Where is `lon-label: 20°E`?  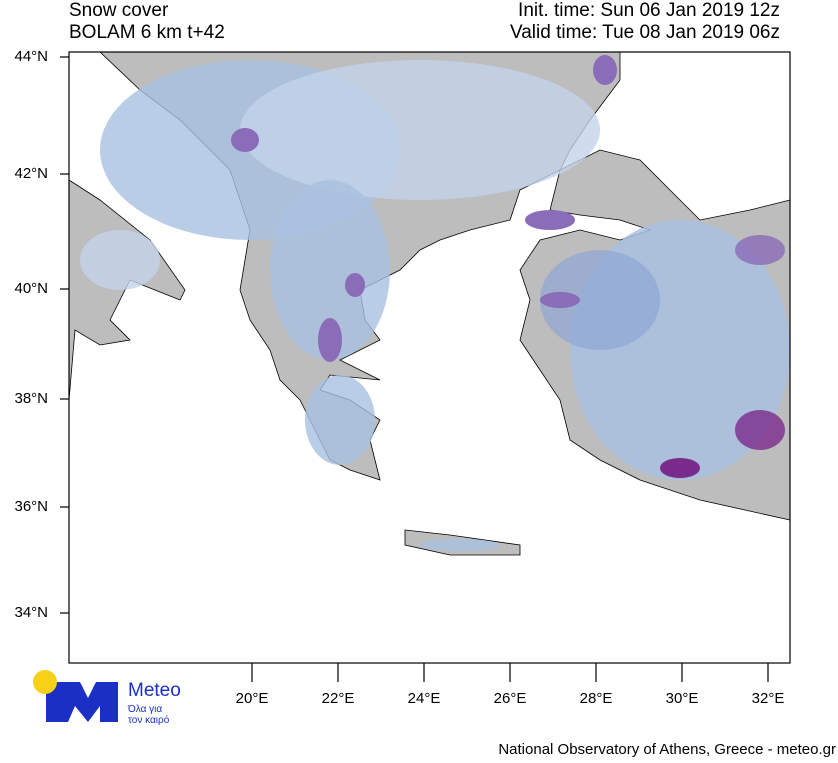 lon-label: 20°E is located at coordinates (252, 698).